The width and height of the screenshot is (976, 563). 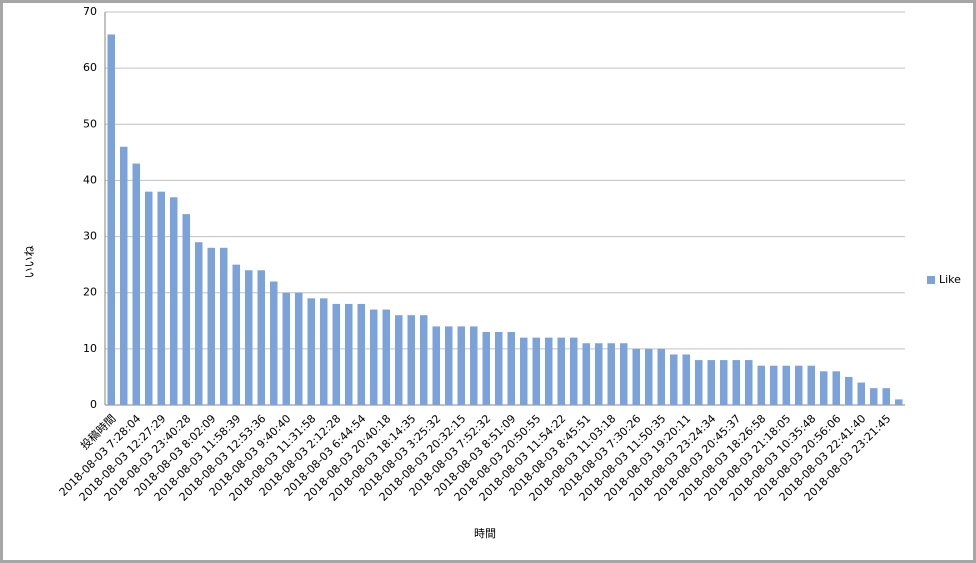 What do you see at coordinates (485, 533) in the screenshot?
I see `x-axis-title: 時間` at bounding box center [485, 533].